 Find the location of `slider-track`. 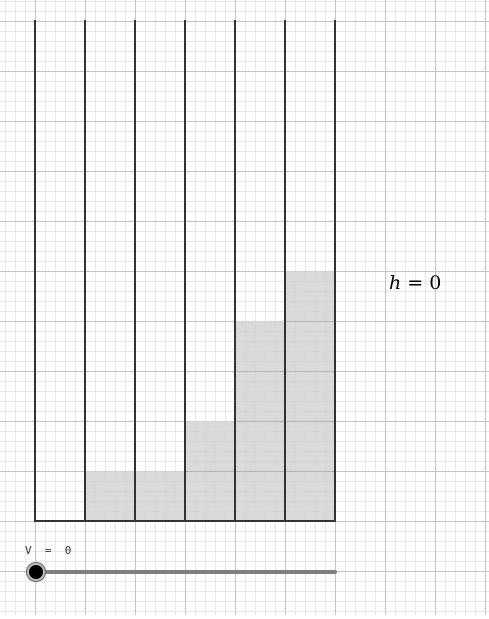

slider-track is located at coordinates (186, 572).